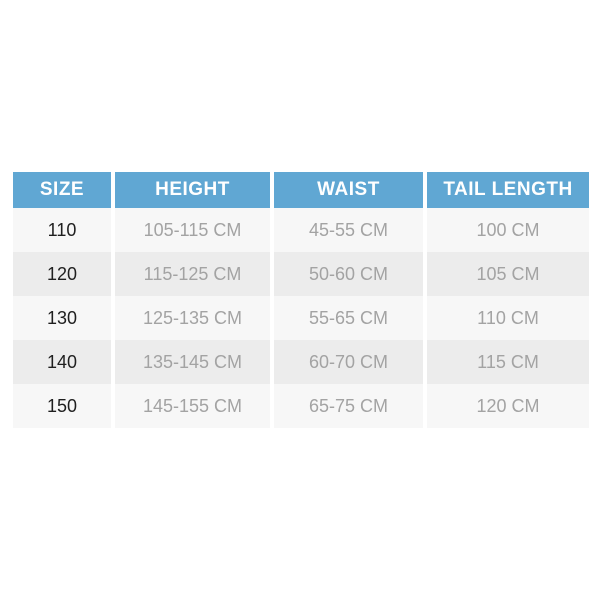  Describe the element at coordinates (62, 318) in the screenshot. I see `cell-size: 130` at that location.